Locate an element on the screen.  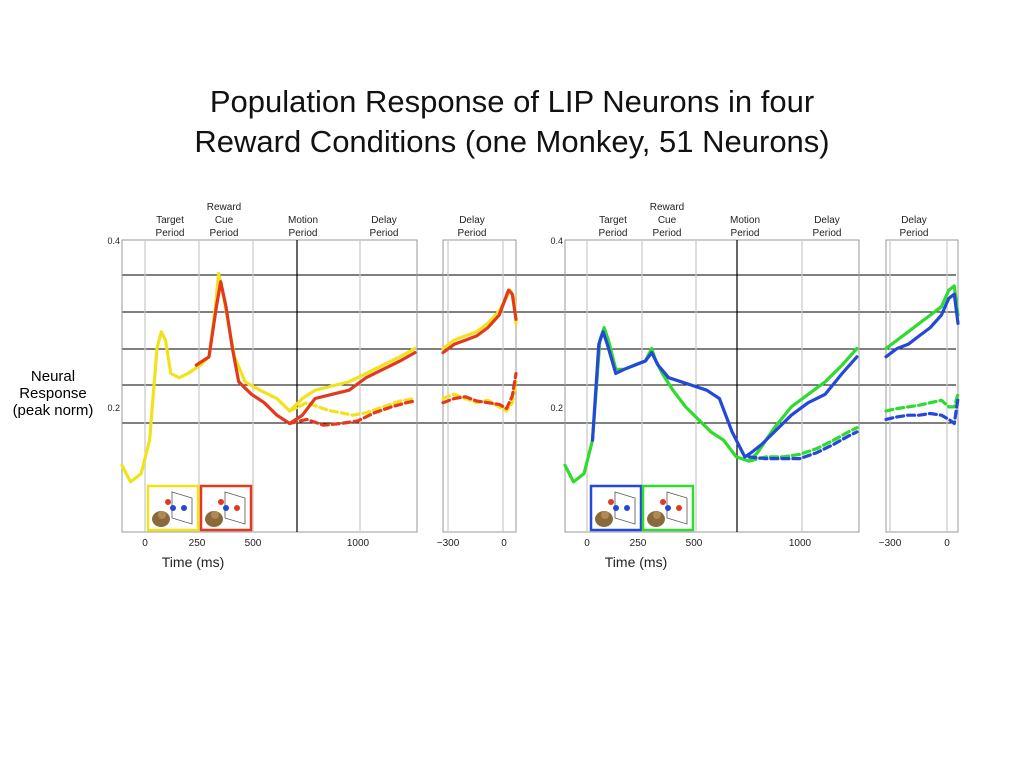
series-green-dashed-saccade is located at coordinates (922, 402).